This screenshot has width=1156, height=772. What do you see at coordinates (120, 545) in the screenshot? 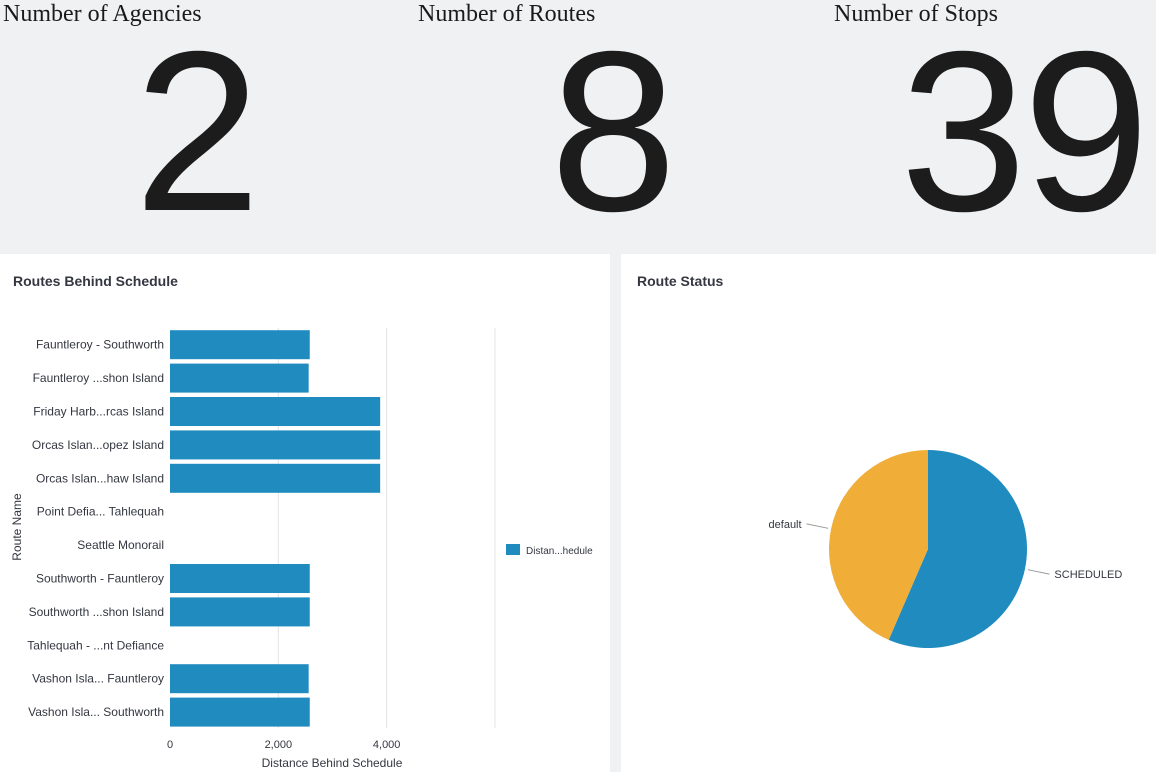
I see `category-label: Seattle Monorail` at bounding box center [120, 545].